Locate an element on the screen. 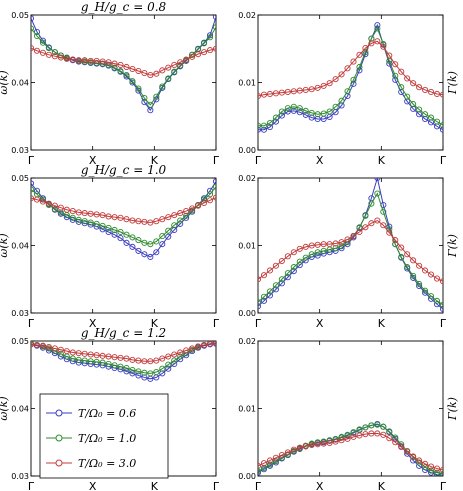 The height and width of the screenshot is (491, 463). panel-4-xtick-label: X is located at coordinates (320, 323).